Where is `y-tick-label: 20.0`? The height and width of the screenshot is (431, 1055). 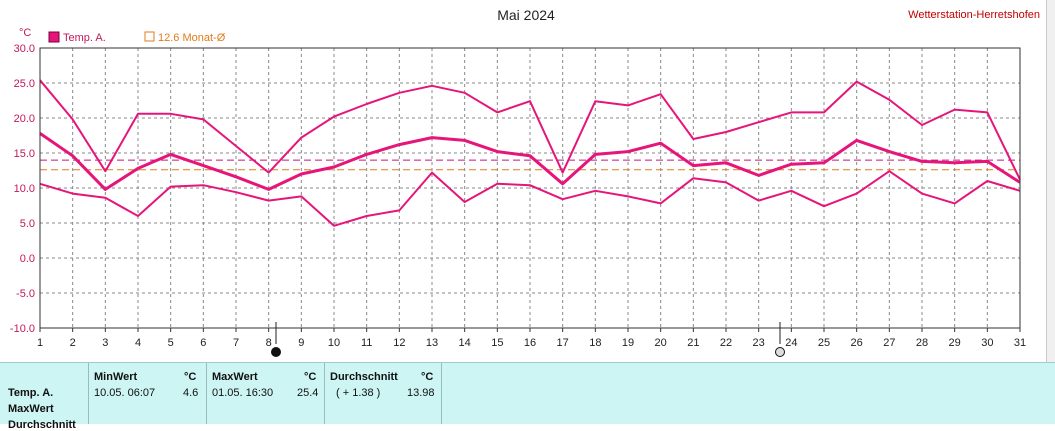
y-tick-label: 20.0 is located at coordinates (24, 119).